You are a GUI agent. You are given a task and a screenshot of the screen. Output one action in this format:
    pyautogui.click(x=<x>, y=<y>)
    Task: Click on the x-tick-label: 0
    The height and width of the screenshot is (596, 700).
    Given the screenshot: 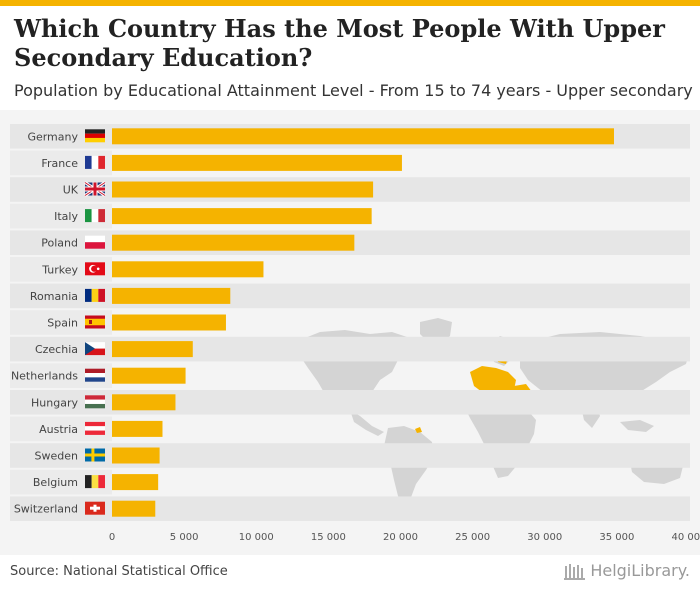 What is the action you would take?
    pyautogui.click(x=112, y=537)
    